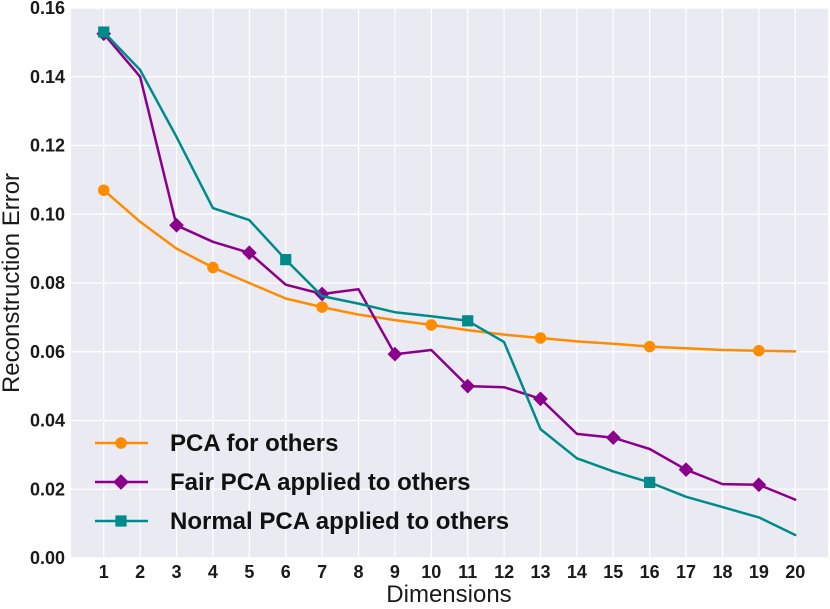 The image size is (830, 609). I want to click on y-axis-label: Reconstruction Error, so click(12, 283).